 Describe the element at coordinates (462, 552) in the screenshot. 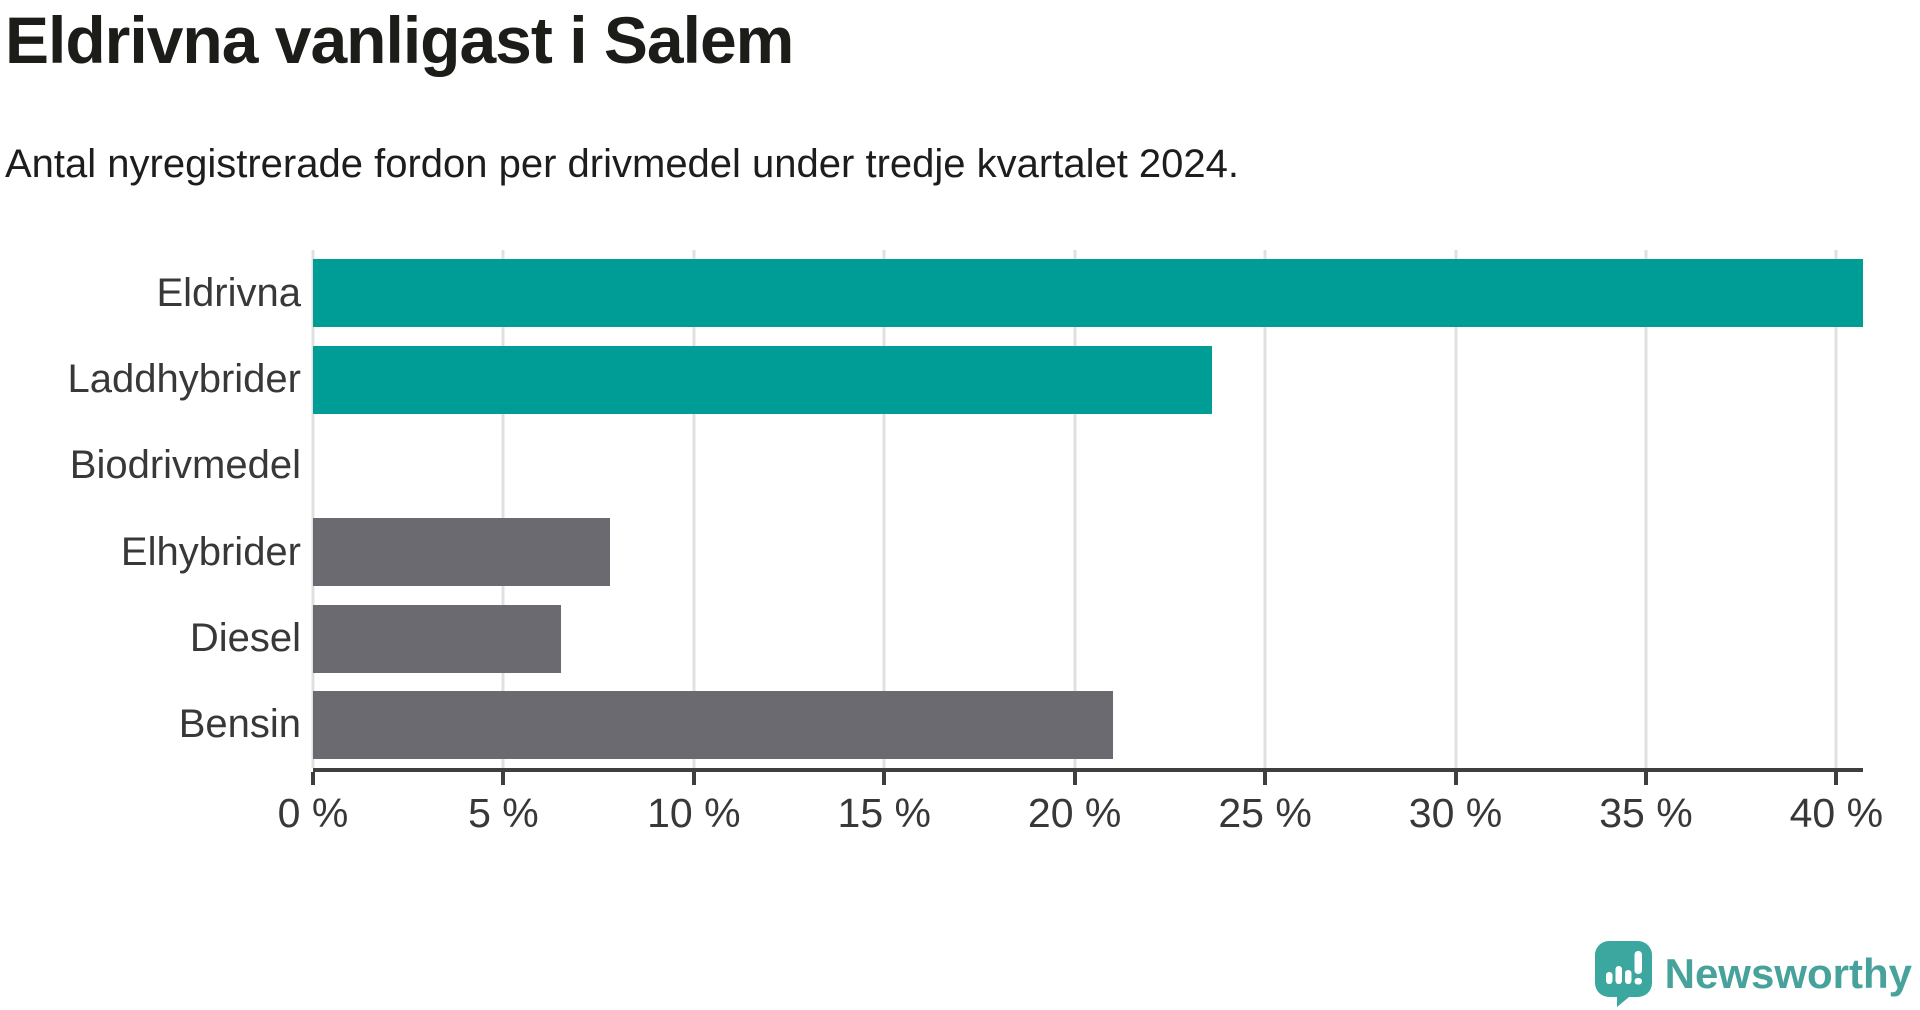

I see `bar-elhybrider` at that location.